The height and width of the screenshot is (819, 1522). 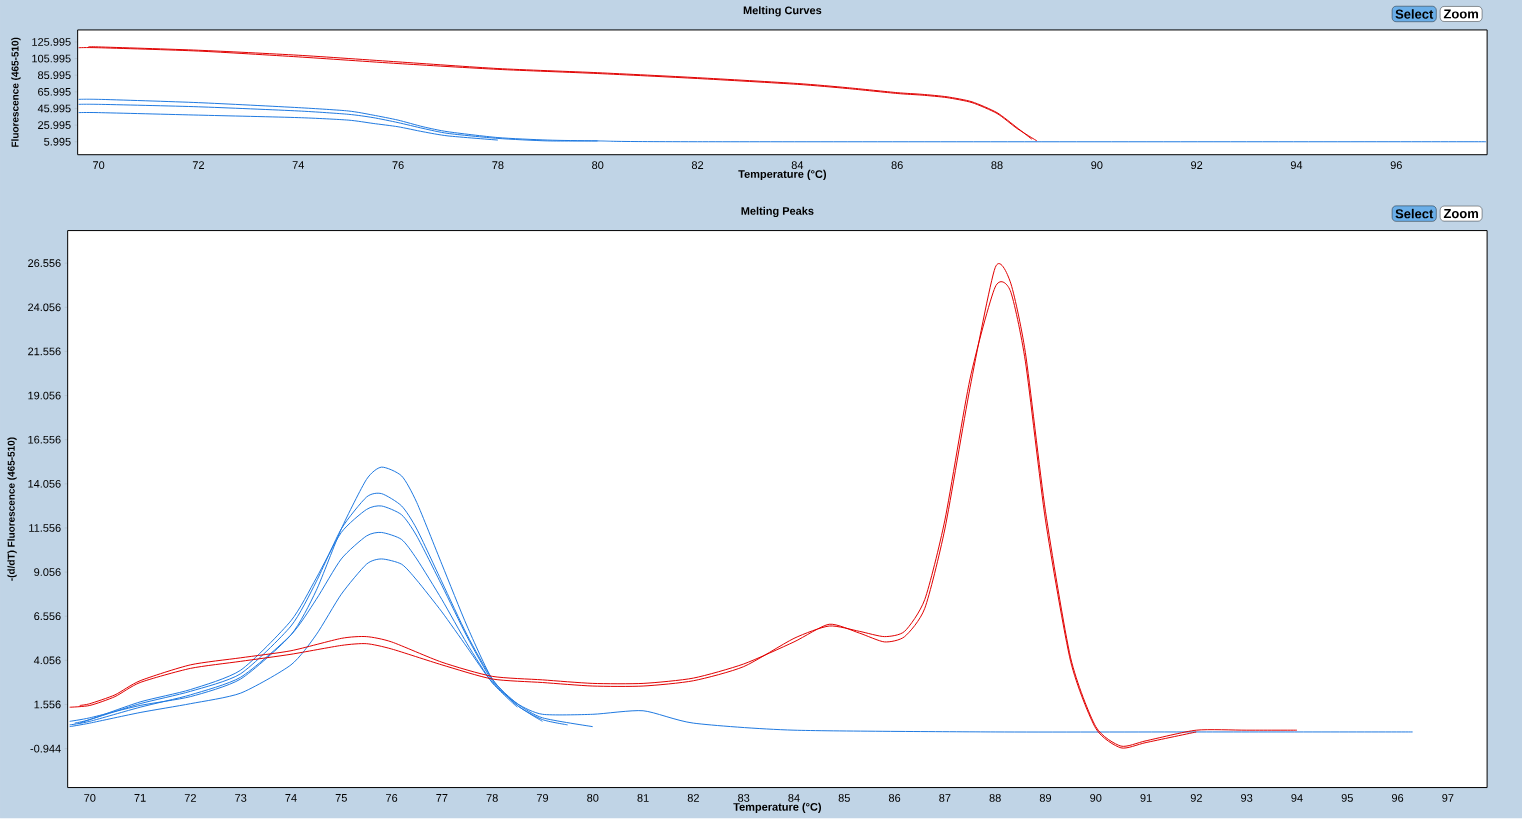 I want to click on x-tick-label: 81, so click(x=643, y=798).